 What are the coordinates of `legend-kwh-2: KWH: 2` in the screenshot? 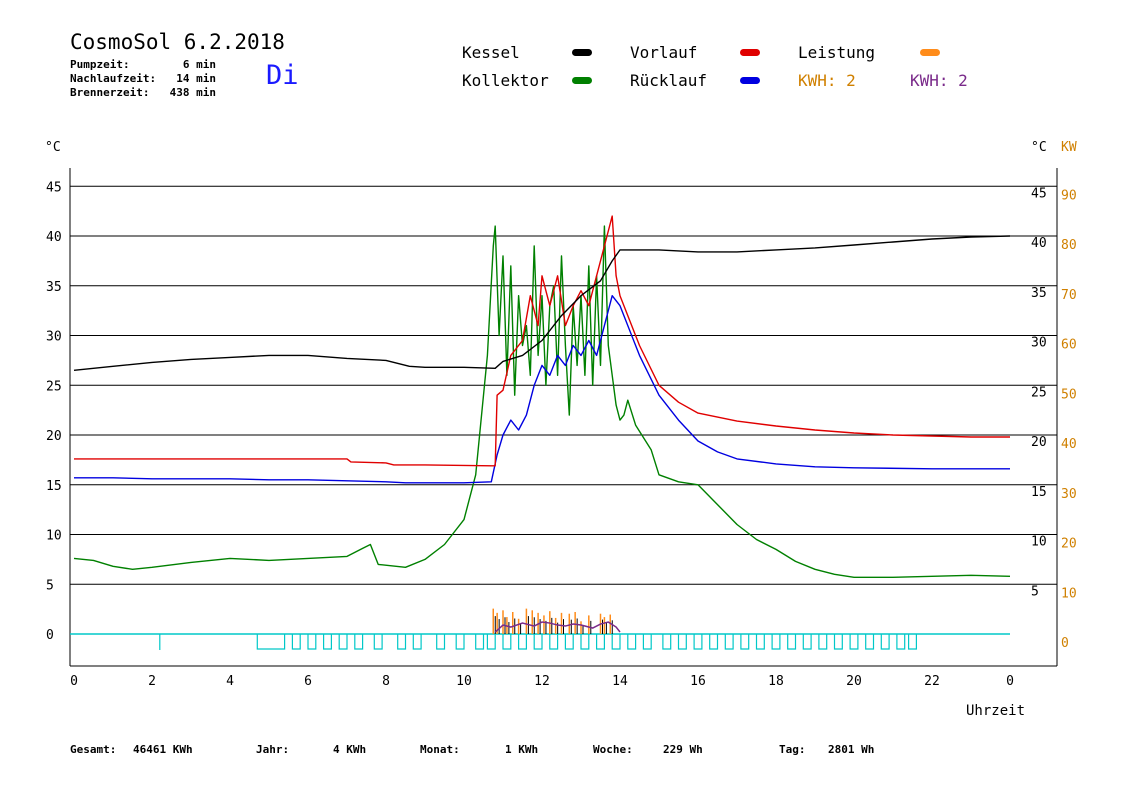 It's located at (939, 80).